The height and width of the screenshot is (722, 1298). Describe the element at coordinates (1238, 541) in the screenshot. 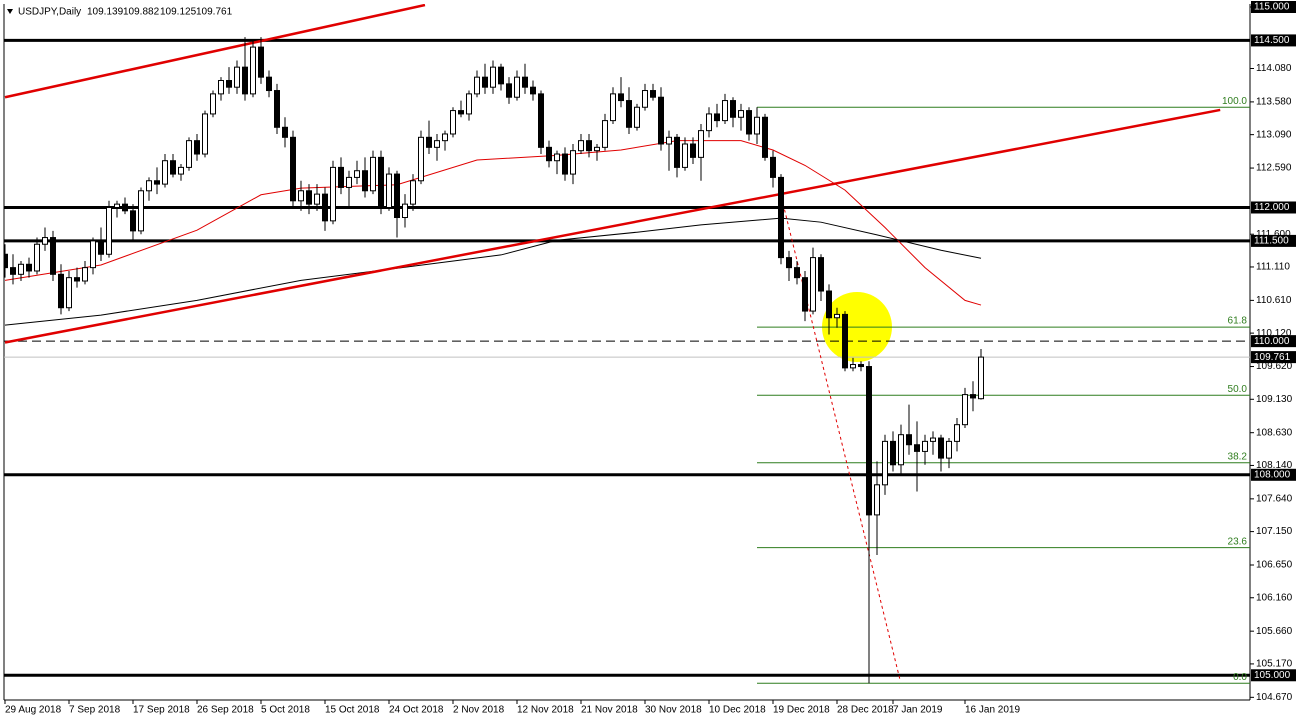

I see `fib-label: 23.6` at that location.